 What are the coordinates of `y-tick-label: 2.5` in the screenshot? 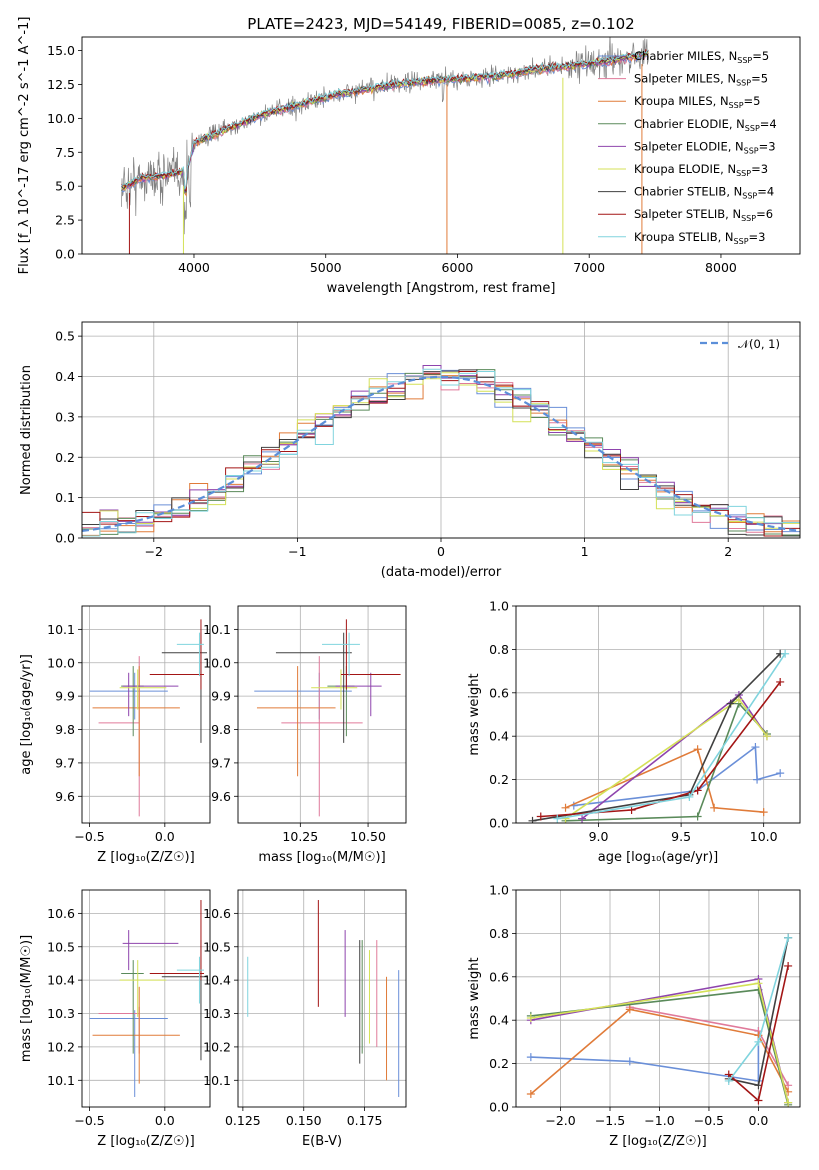 It's located at (65, 220).